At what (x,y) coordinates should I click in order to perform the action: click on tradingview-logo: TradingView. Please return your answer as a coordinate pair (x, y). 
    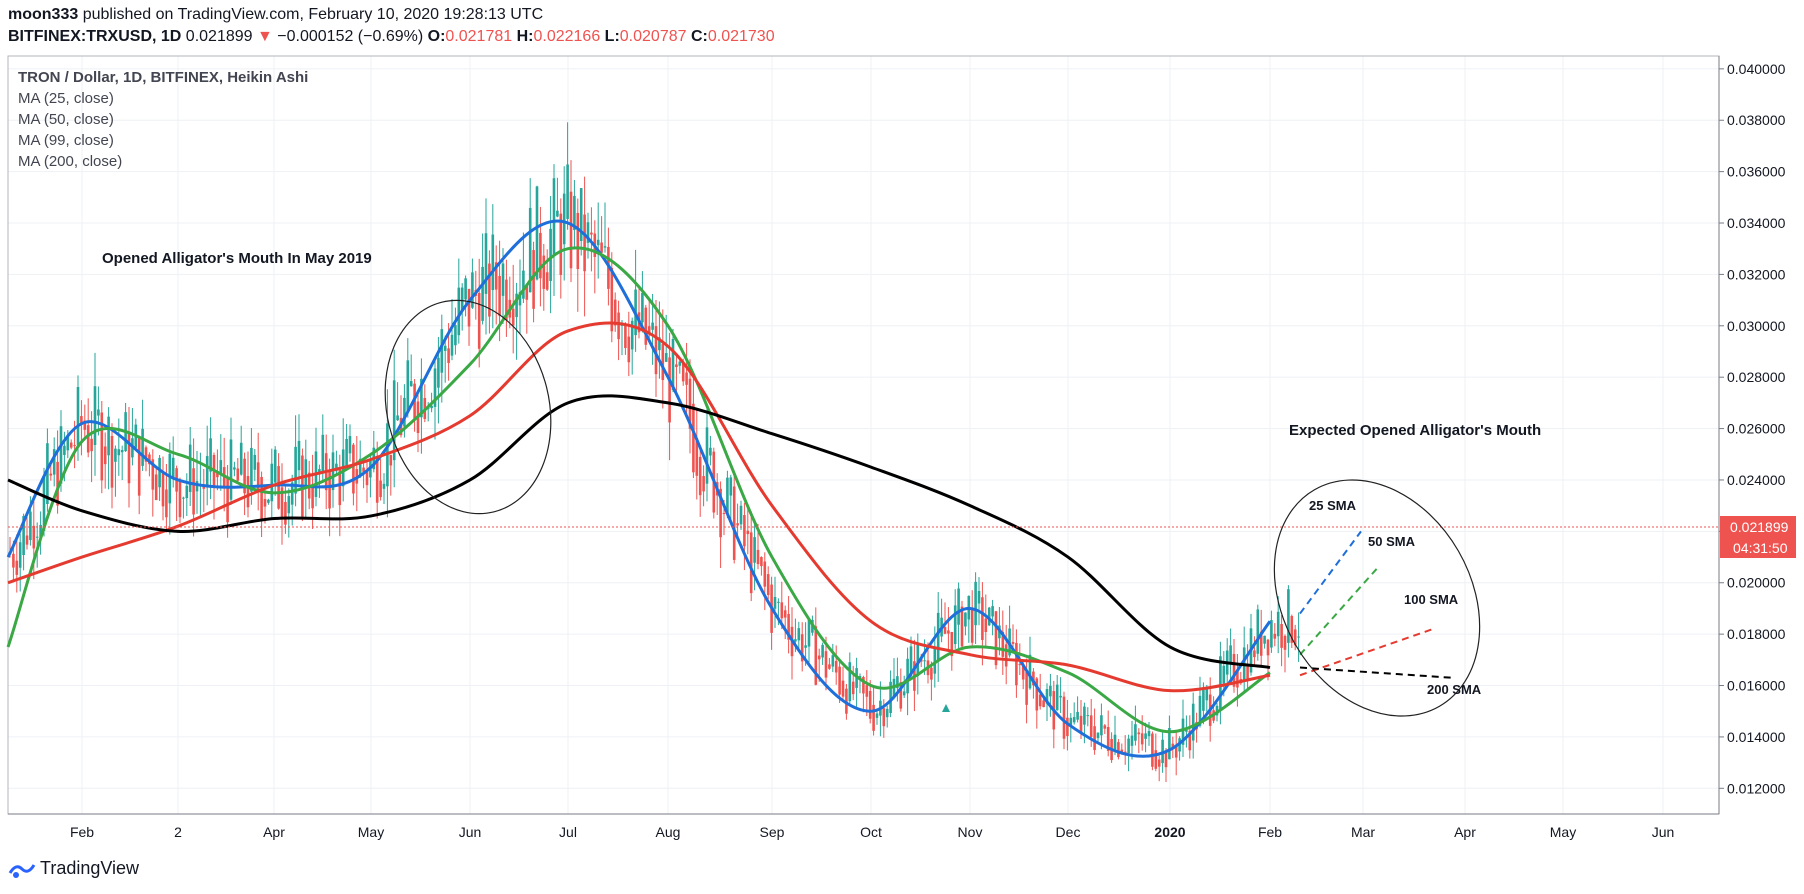
    Looking at the image, I should click on (73, 868).